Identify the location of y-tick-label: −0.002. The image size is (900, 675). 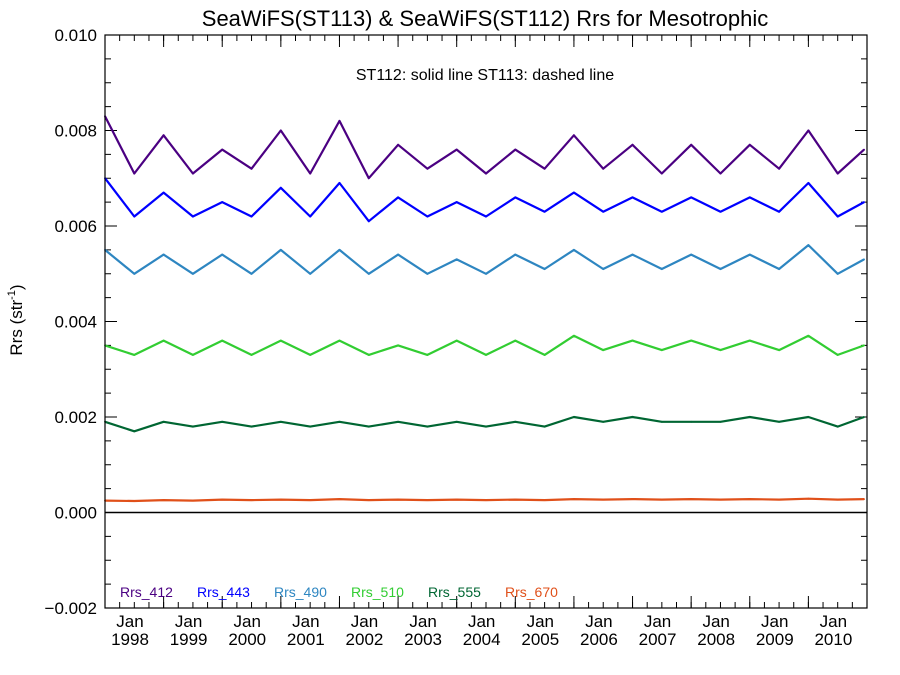
(71, 608).